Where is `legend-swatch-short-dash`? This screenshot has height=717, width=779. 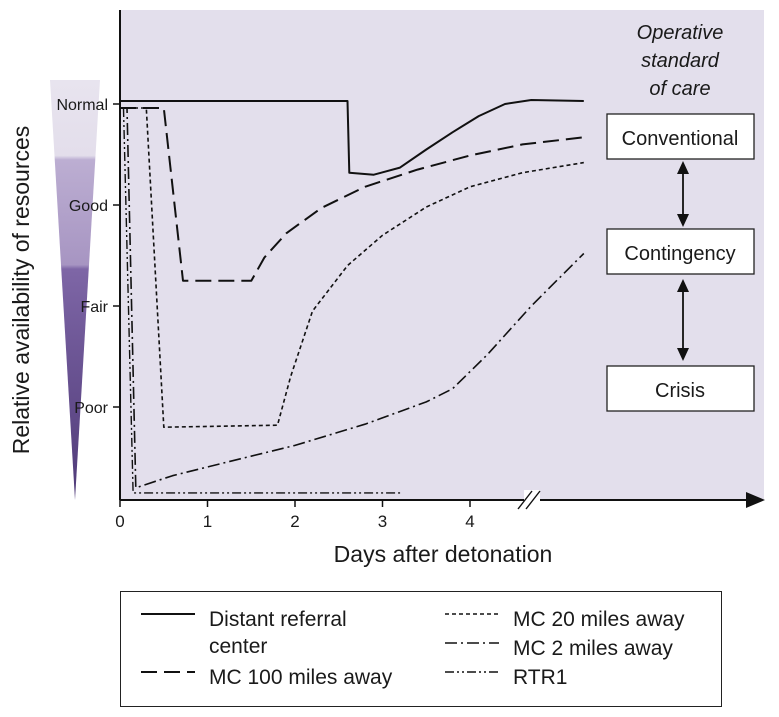
legend-swatch-short-dash is located at coordinates (472, 614).